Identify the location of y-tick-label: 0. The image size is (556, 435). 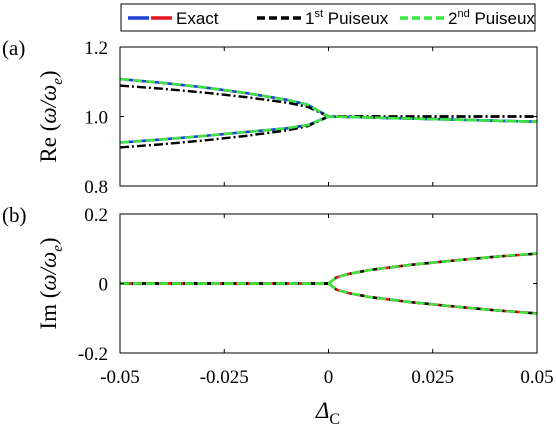
(104, 285).